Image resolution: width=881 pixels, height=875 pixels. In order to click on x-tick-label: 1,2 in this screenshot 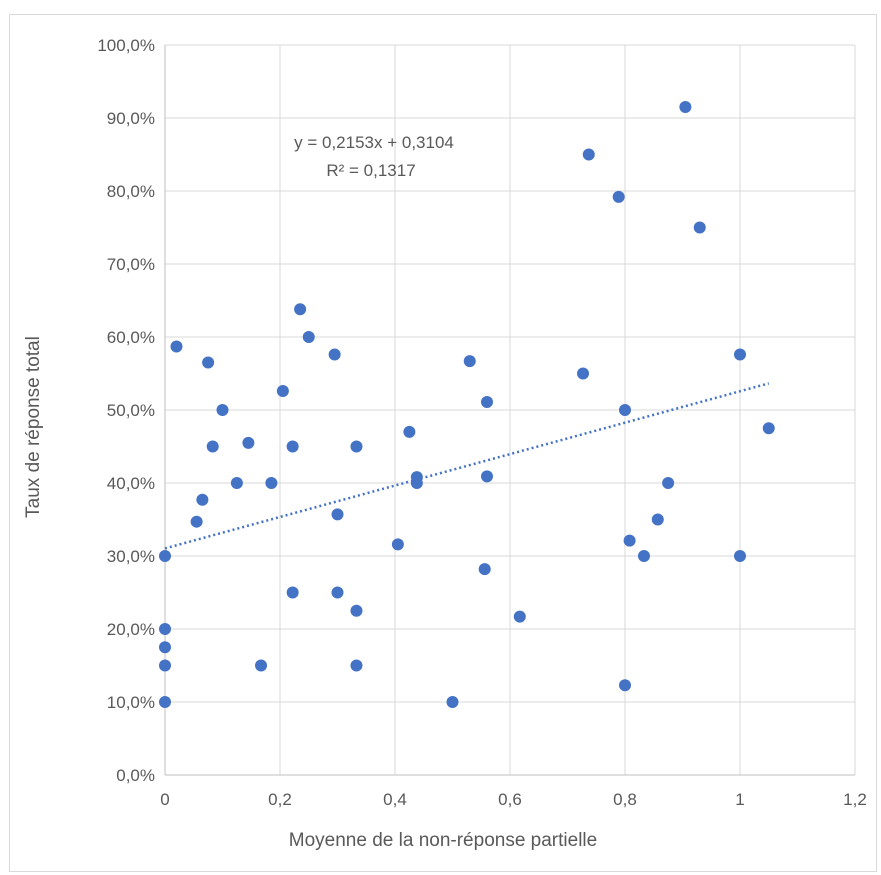, I will do `click(855, 799)`.